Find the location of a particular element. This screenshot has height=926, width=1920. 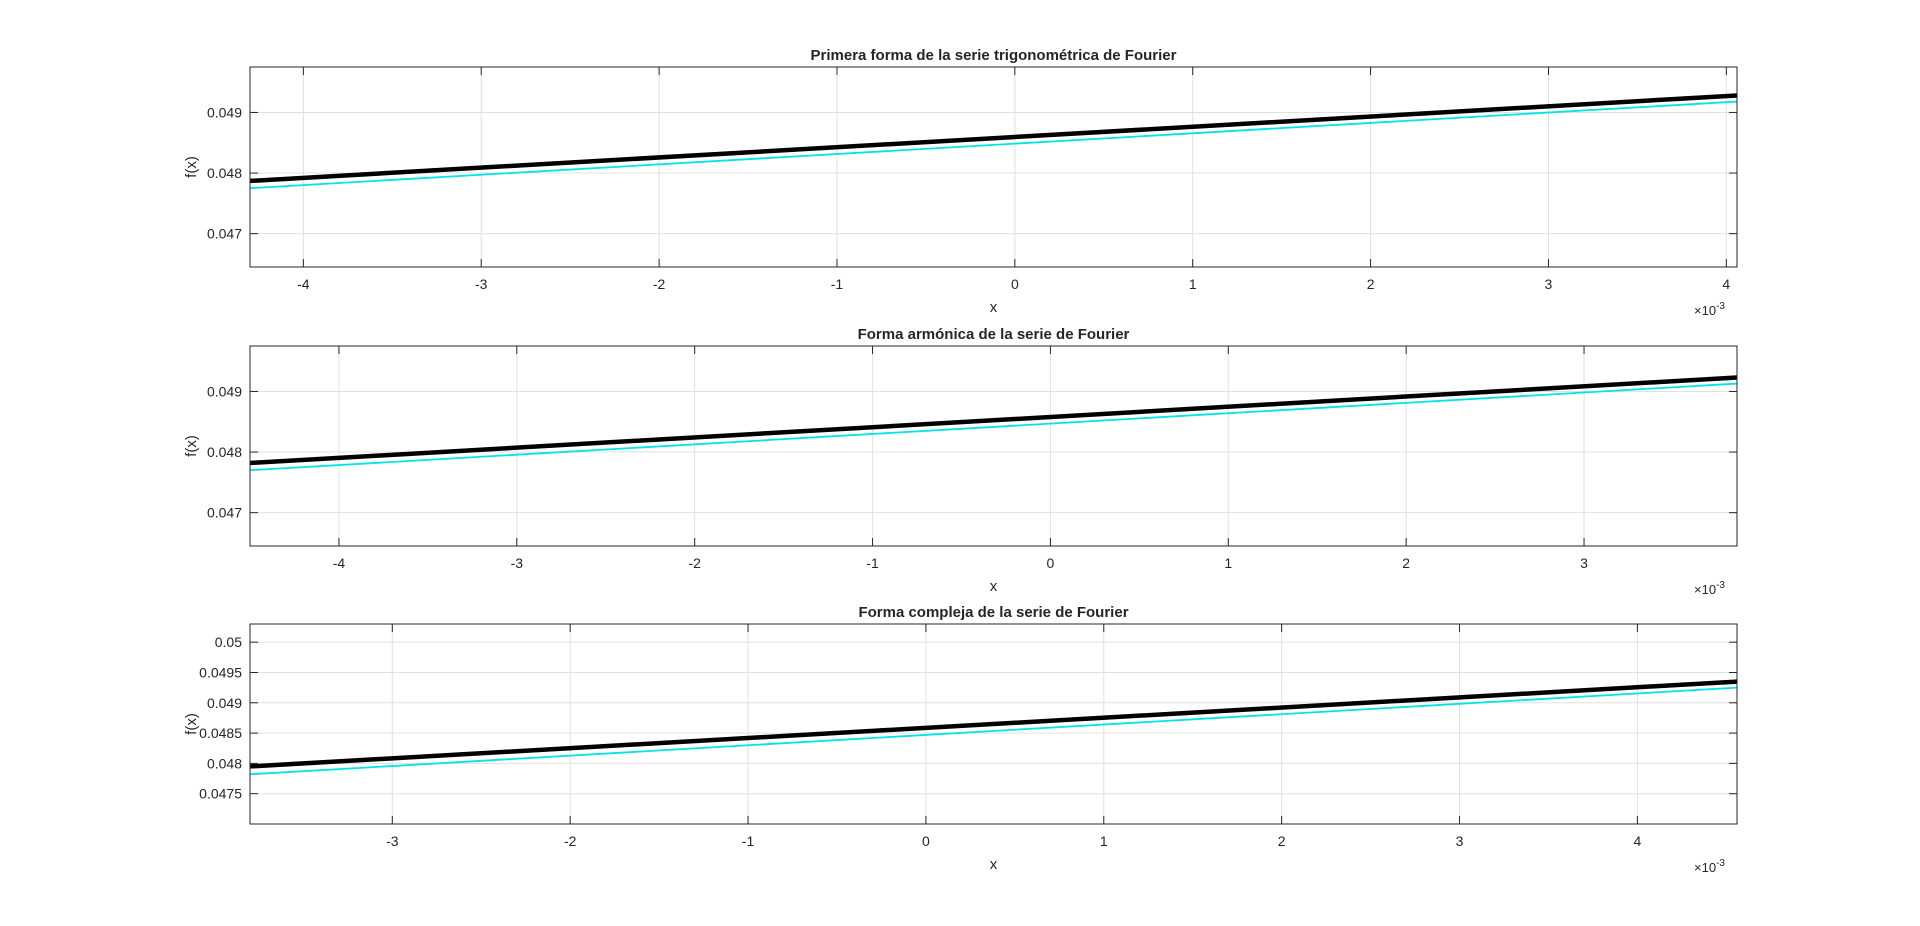

y-tick-label: 0.0495 is located at coordinates (220, 672).